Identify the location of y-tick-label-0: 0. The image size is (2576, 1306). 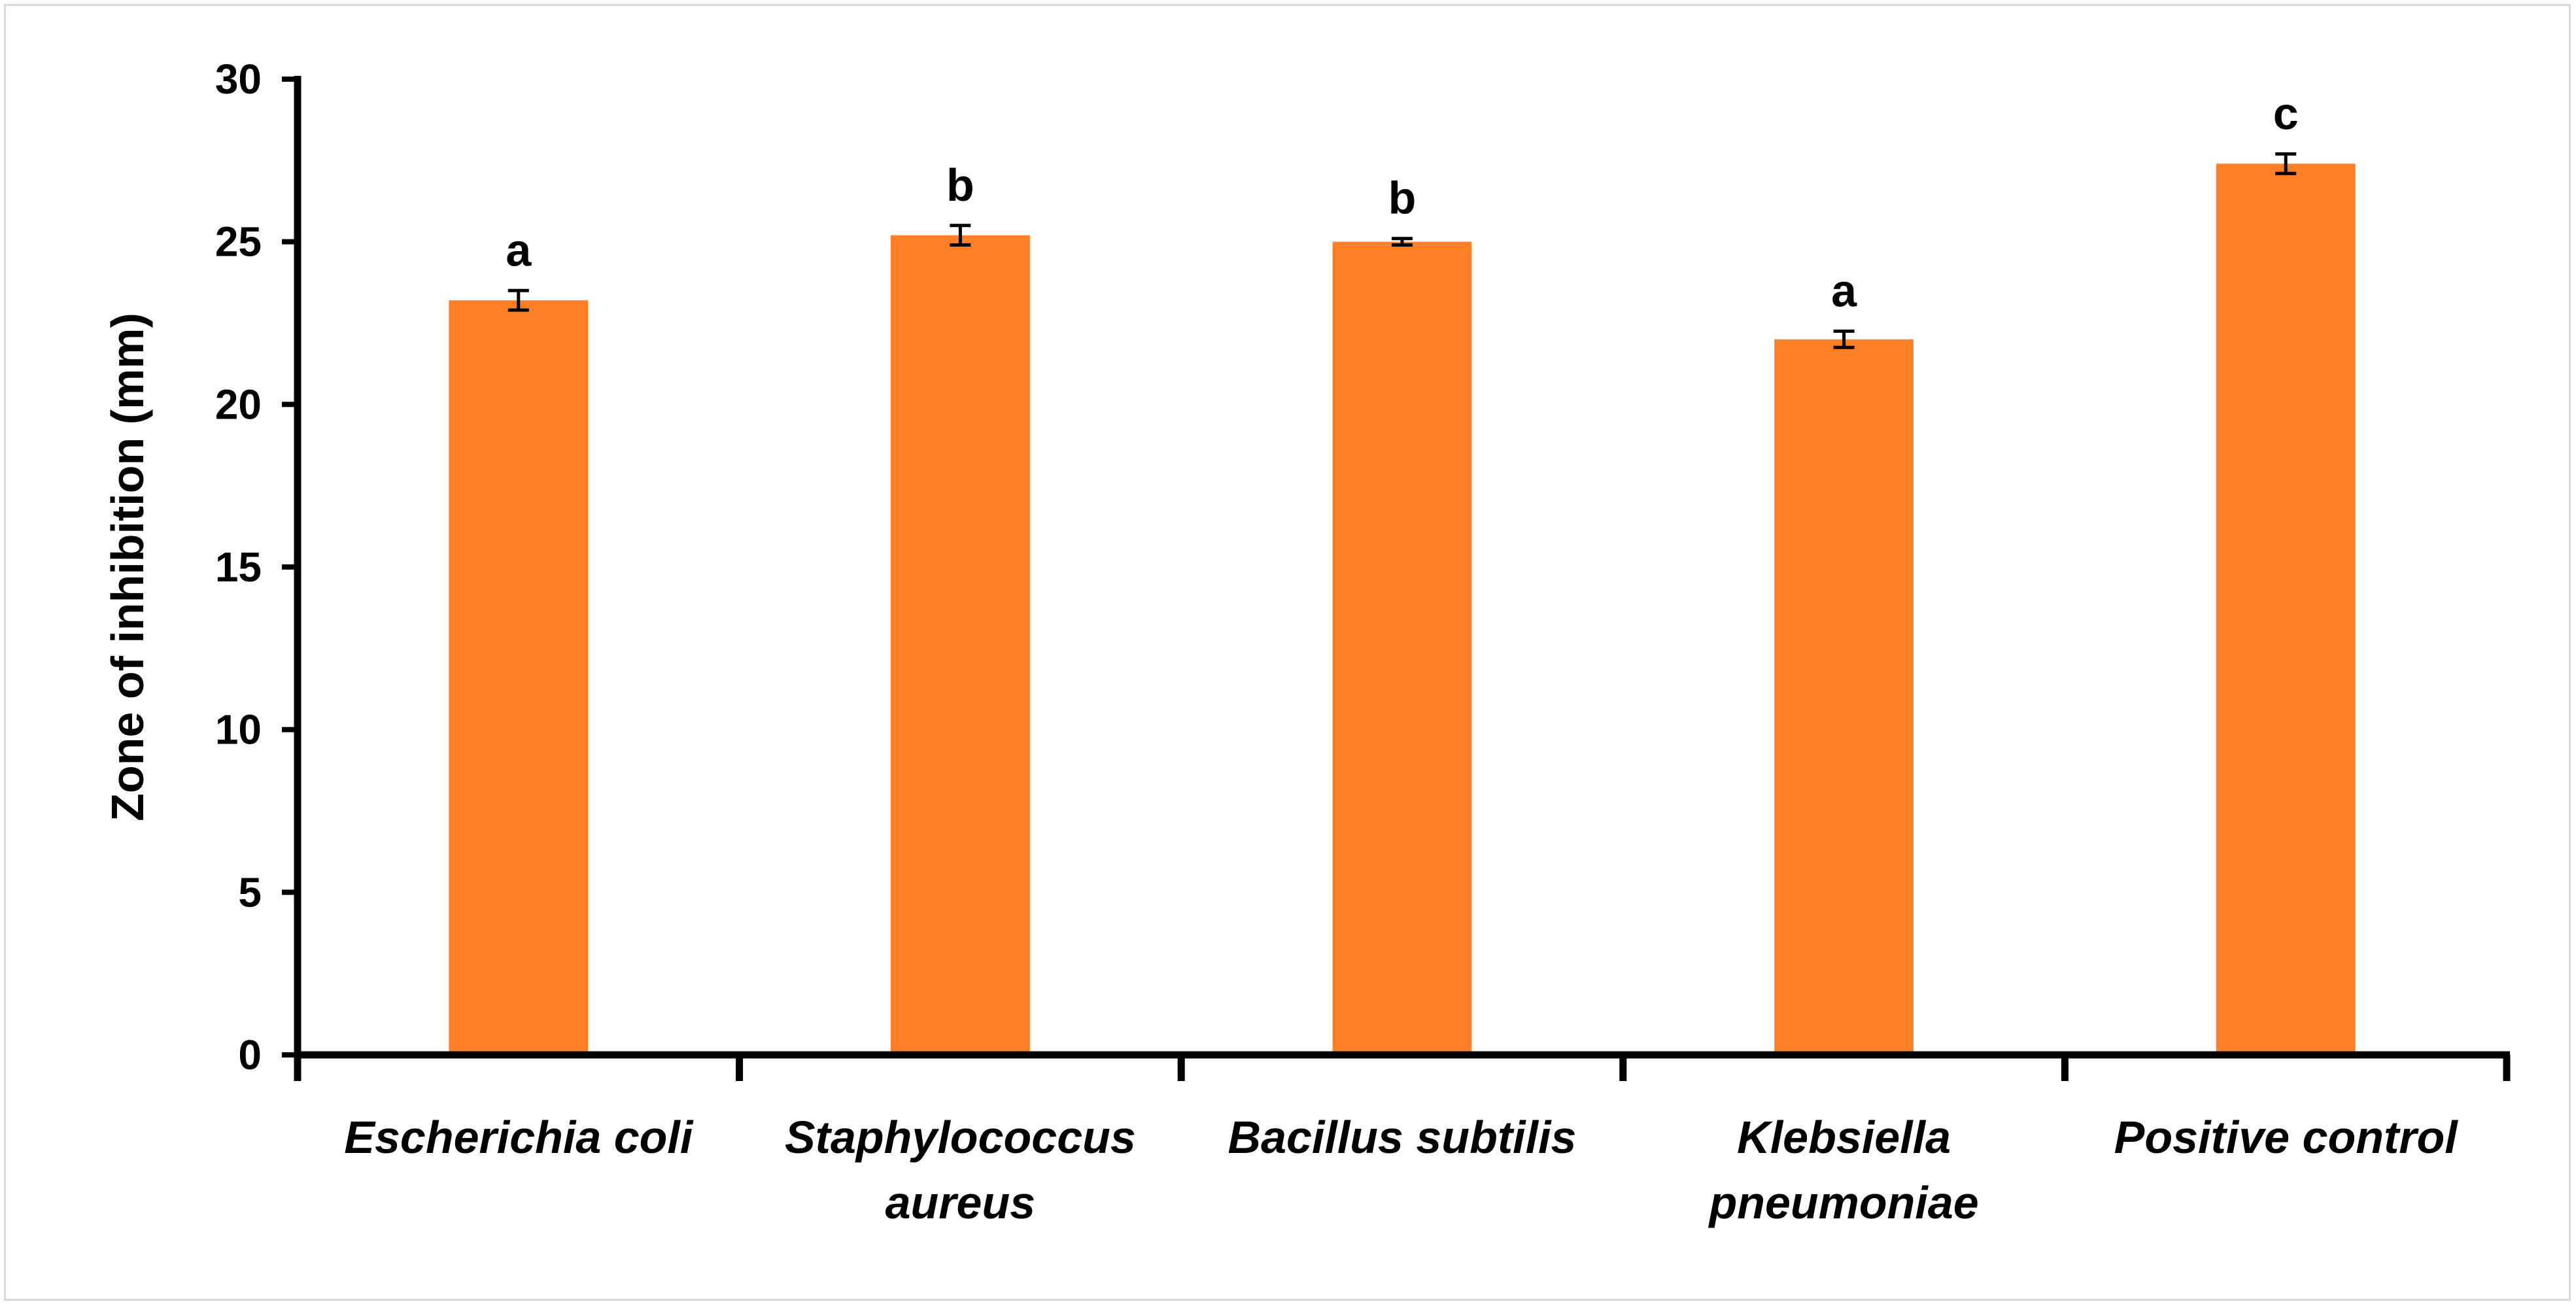
(250, 1055).